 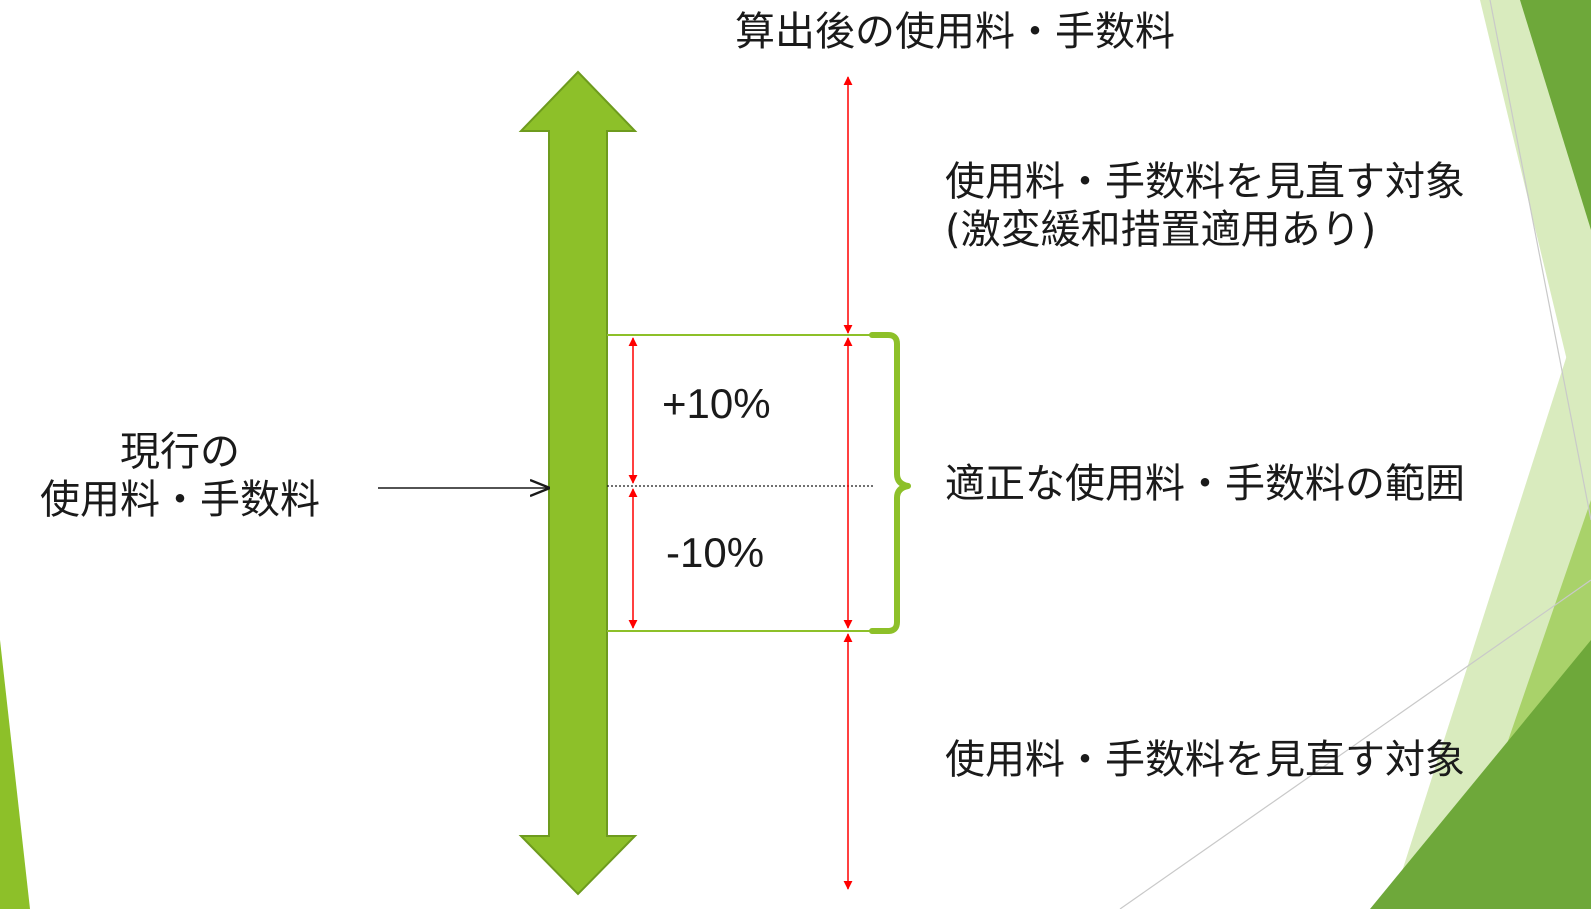 I want to click on current-fee-label-line2: 使用料・手数料, so click(x=180, y=500).